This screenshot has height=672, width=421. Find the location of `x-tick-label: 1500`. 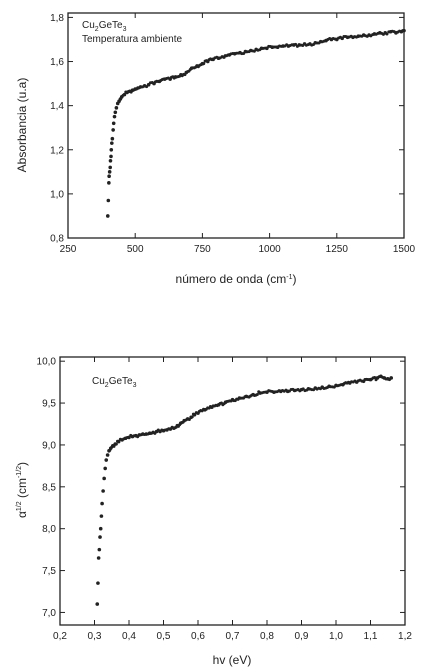

x-tick-label: 1500 is located at coordinates (404, 249).